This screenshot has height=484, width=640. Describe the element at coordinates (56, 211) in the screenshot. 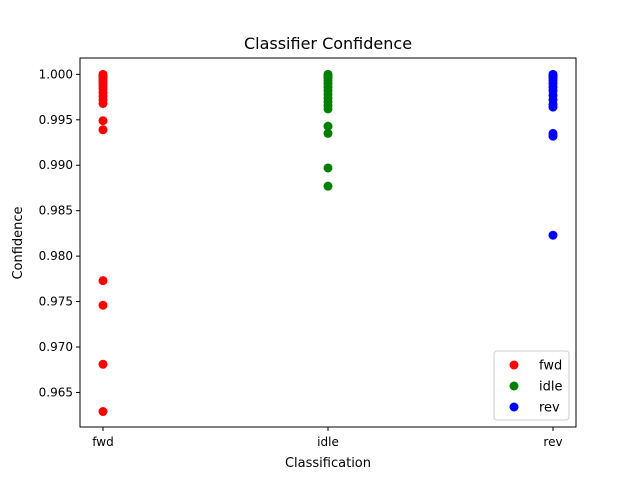

I see `y-tick-label: 0.985` at that location.